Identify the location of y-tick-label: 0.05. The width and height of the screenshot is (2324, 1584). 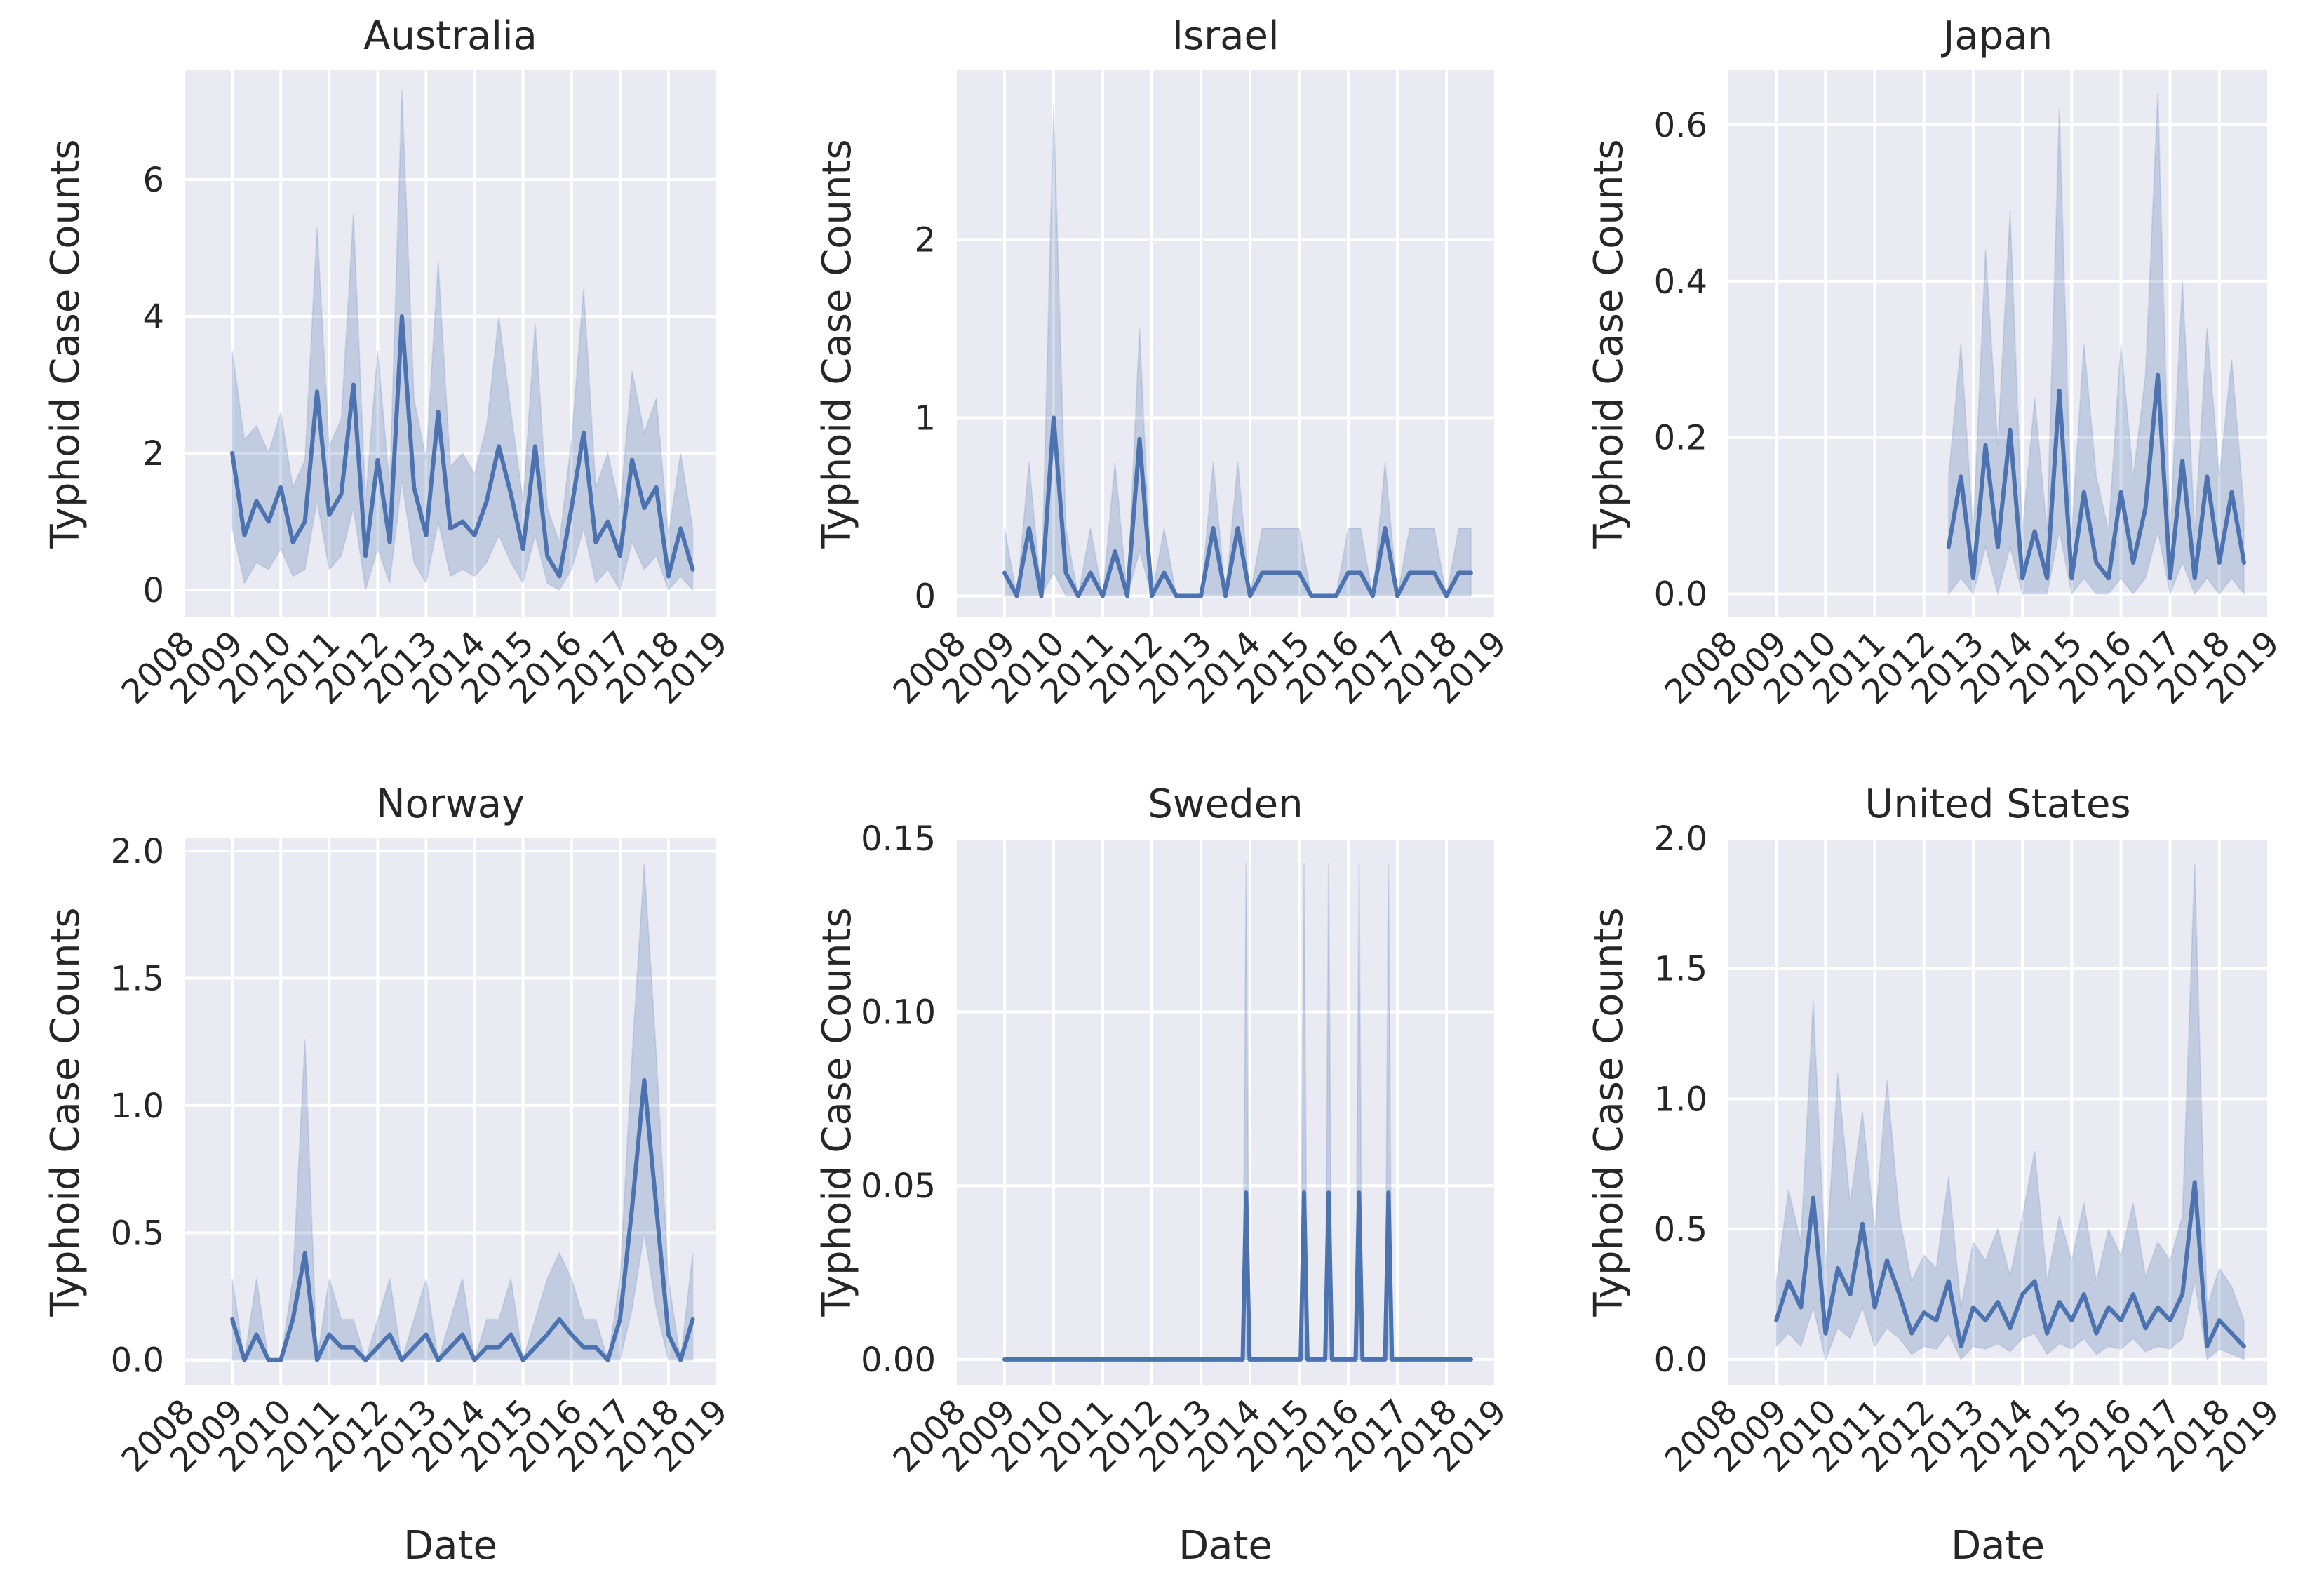
(898, 1186).